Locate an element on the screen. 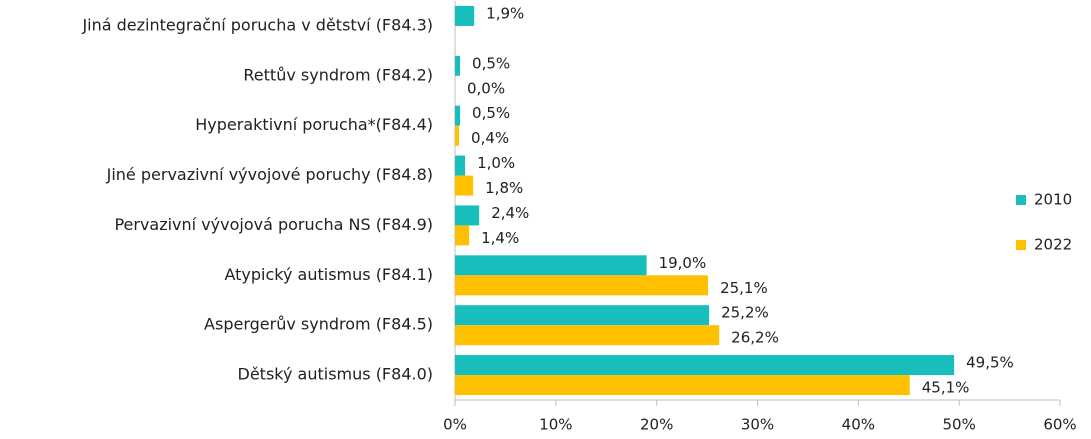  value-label: 1,8% is located at coordinates (504, 188).